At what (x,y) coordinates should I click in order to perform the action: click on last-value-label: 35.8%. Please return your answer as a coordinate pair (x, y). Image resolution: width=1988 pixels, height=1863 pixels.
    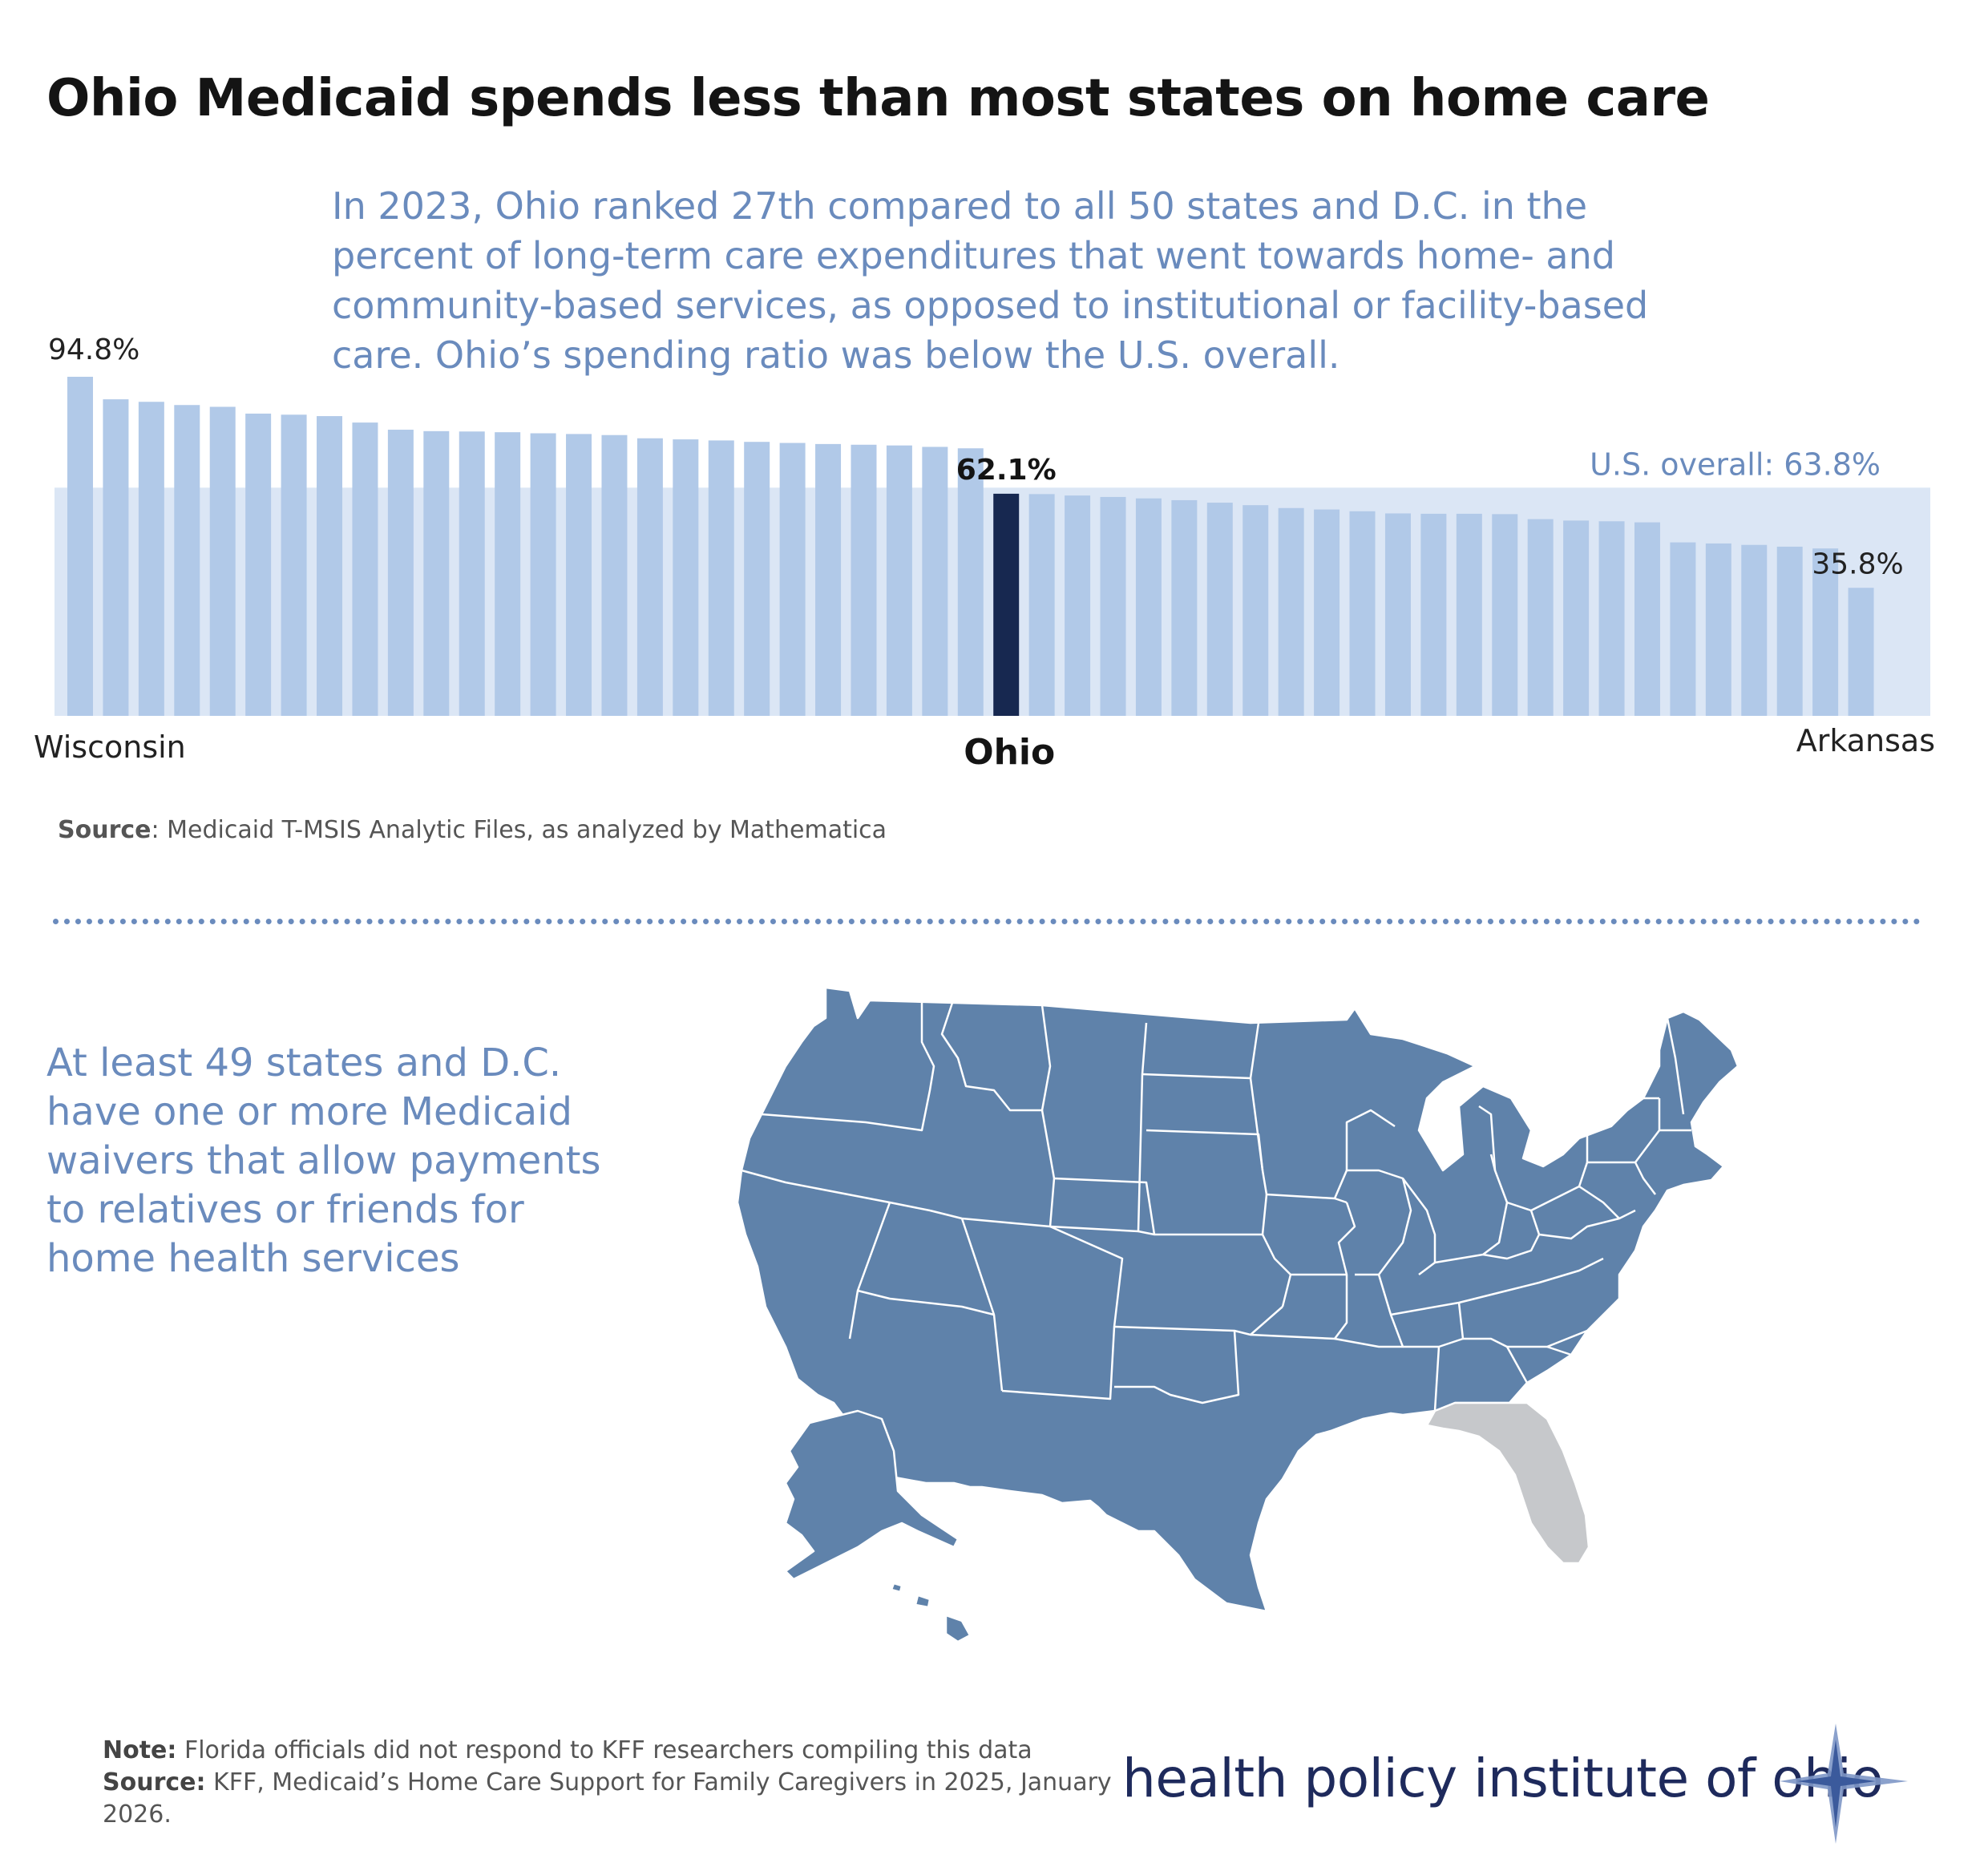
    Looking at the image, I should click on (1857, 564).